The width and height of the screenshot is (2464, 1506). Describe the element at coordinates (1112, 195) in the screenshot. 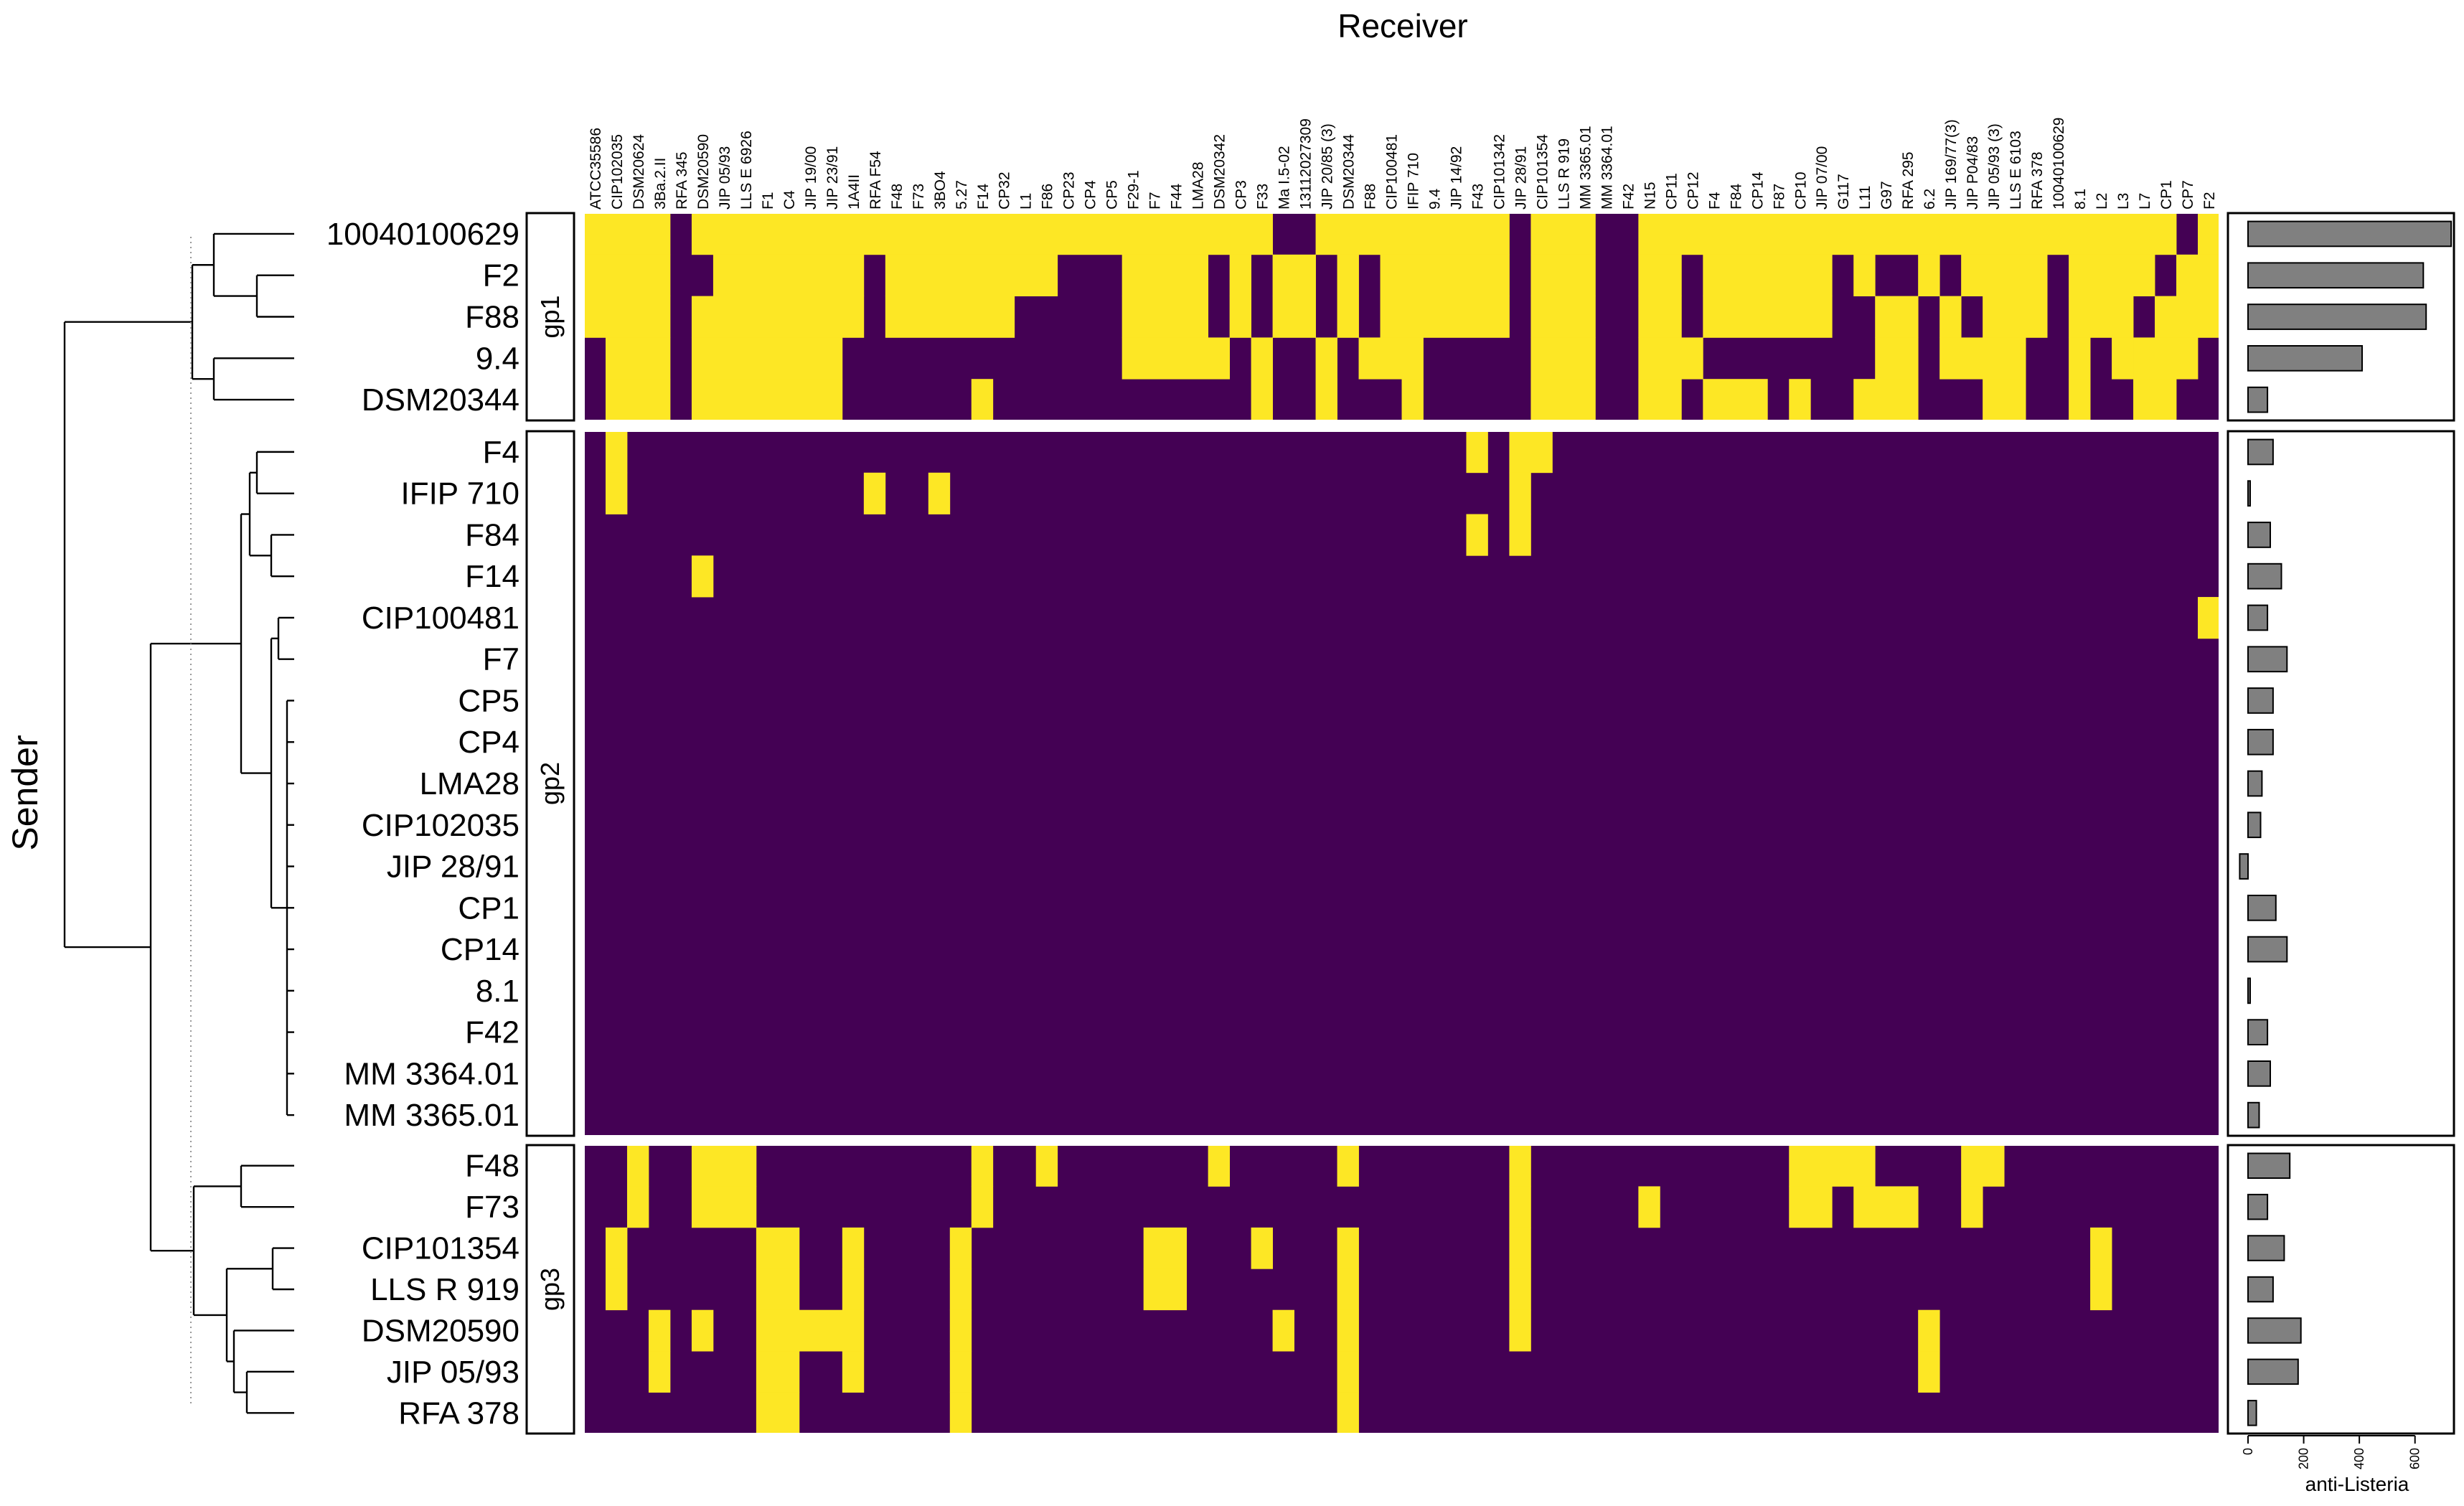

I see `column-label: CP5` at that location.